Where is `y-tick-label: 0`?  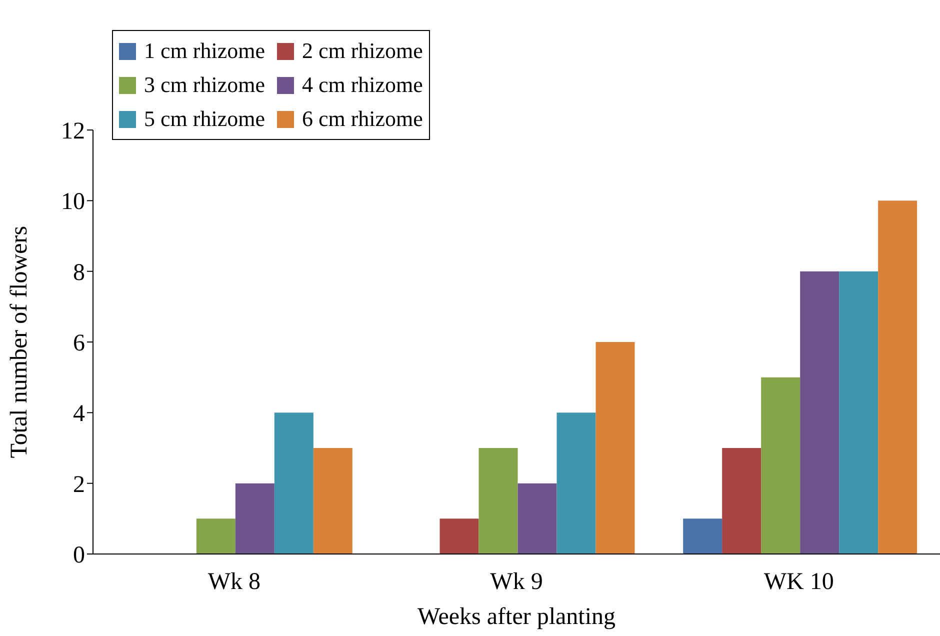 y-tick-label: 0 is located at coordinates (79, 555).